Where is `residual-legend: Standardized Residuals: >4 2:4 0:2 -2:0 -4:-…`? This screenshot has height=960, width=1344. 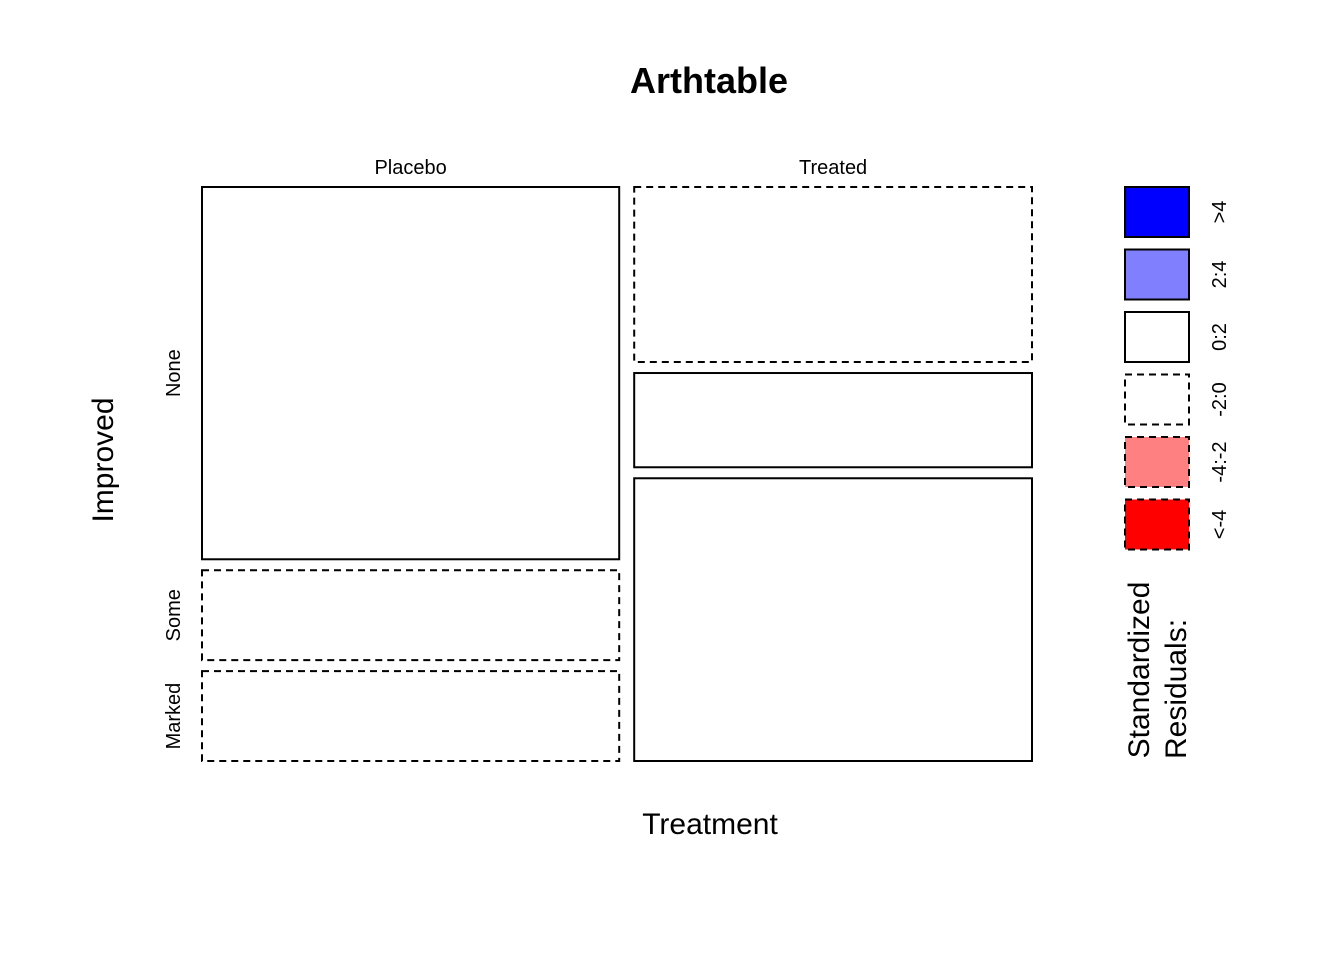
residual-legend: Standardized Residuals: >4 2:4 0:2 -2:0 -4:-… is located at coordinates (1177, 472).